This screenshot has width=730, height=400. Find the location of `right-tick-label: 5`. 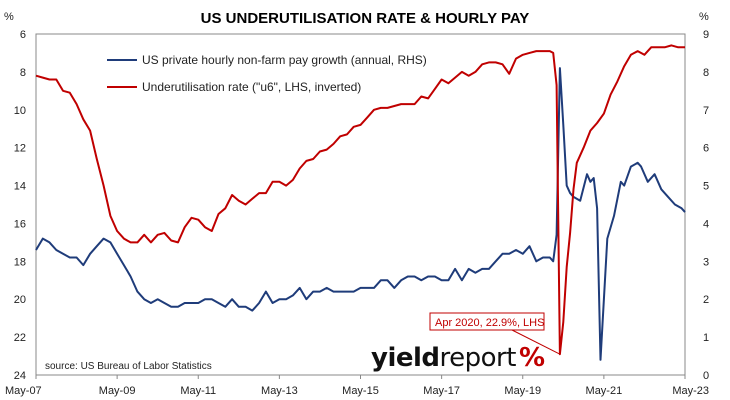

right-tick-label: 5 is located at coordinates (706, 187).